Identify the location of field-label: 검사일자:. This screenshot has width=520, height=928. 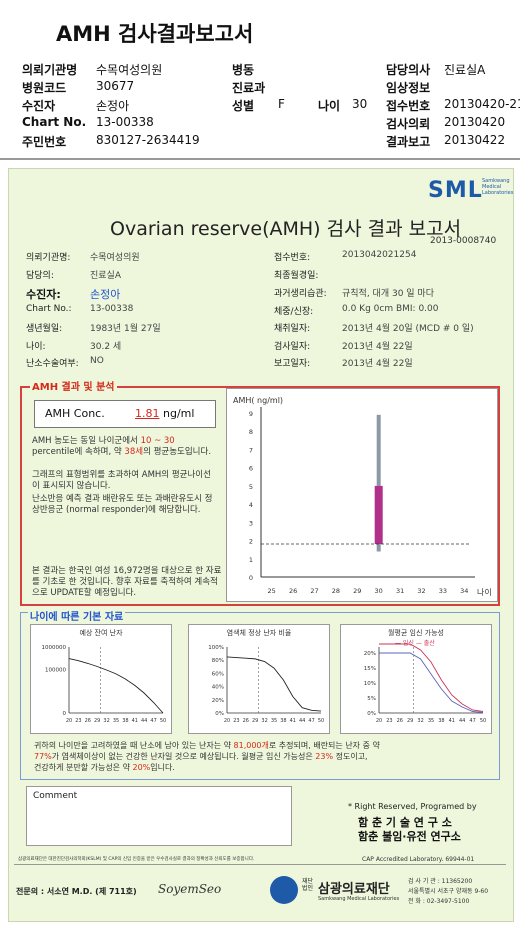
(292, 347).